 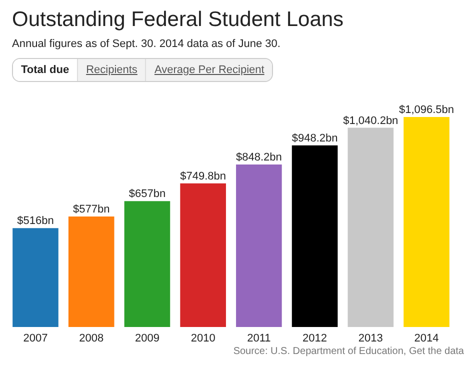 What do you see at coordinates (91, 338) in the screenshot?
I see `x-tick-label: 2008` at bounding box center [91, 338].